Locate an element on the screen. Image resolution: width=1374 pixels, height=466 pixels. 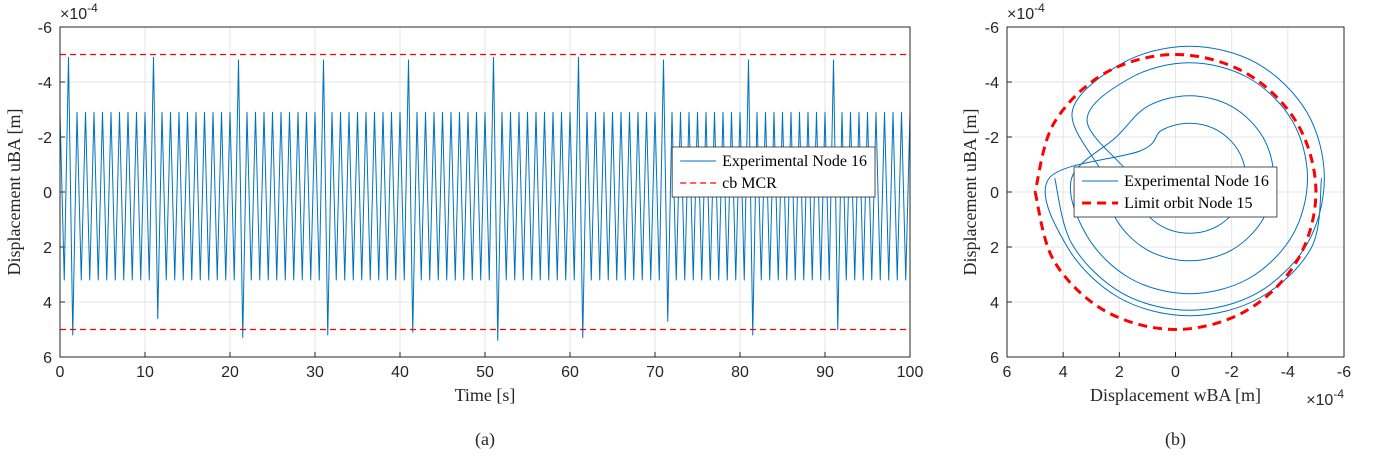
x-tick-label: 2 is located at coordinates (1119, 372).